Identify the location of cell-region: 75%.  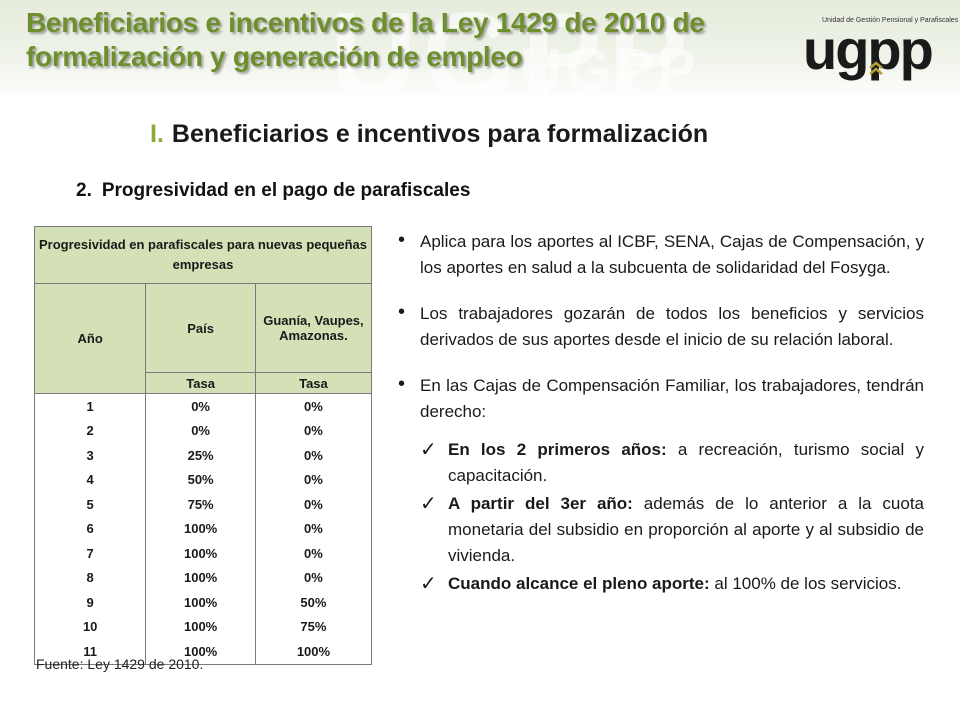
(313, 626).